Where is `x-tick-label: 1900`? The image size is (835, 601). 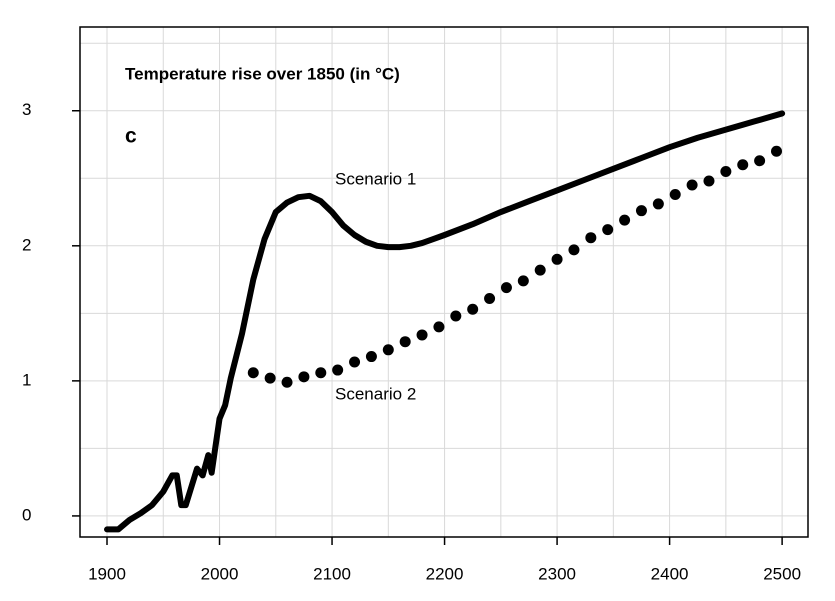
x-tick-label: 1900 is located at coordinates (107, 573).